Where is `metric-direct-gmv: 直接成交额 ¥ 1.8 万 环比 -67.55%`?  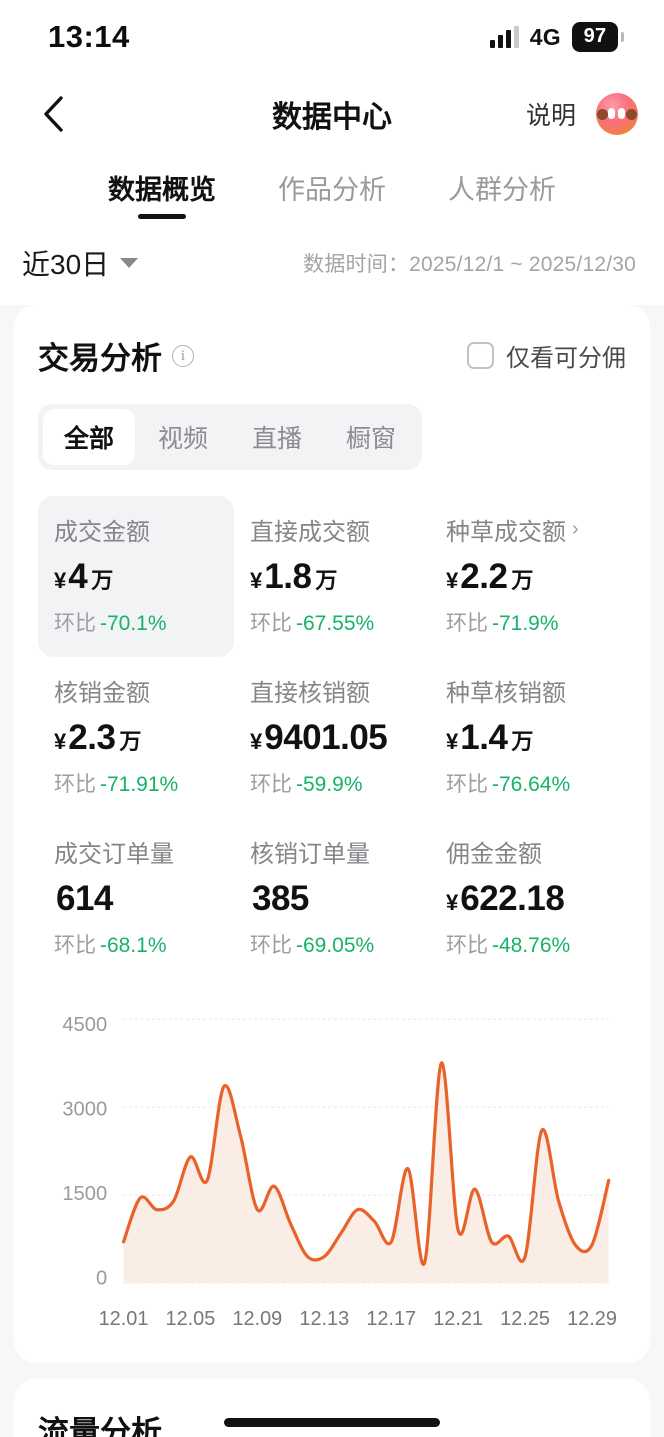
metric-direct-gmv: 直接成交额 ¥ 1.8 万 环比 -67.55% is located at coordinates (332, 576).